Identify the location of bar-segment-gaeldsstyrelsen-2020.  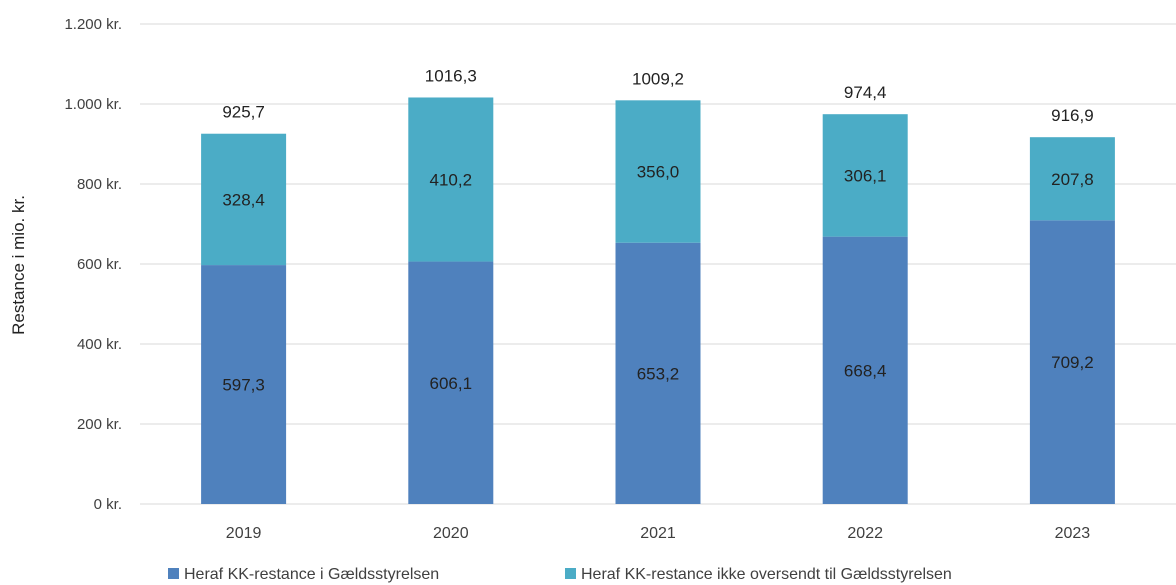
(451, 382).